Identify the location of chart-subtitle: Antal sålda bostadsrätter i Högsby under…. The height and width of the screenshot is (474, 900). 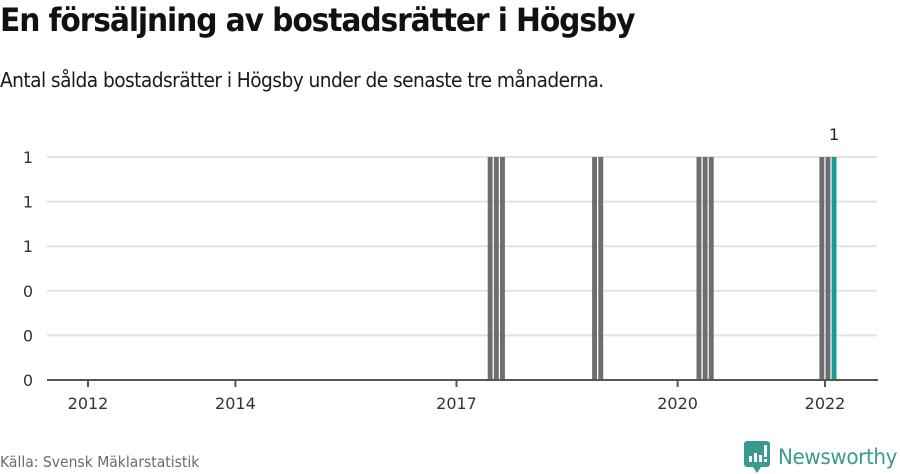
(302, 80).